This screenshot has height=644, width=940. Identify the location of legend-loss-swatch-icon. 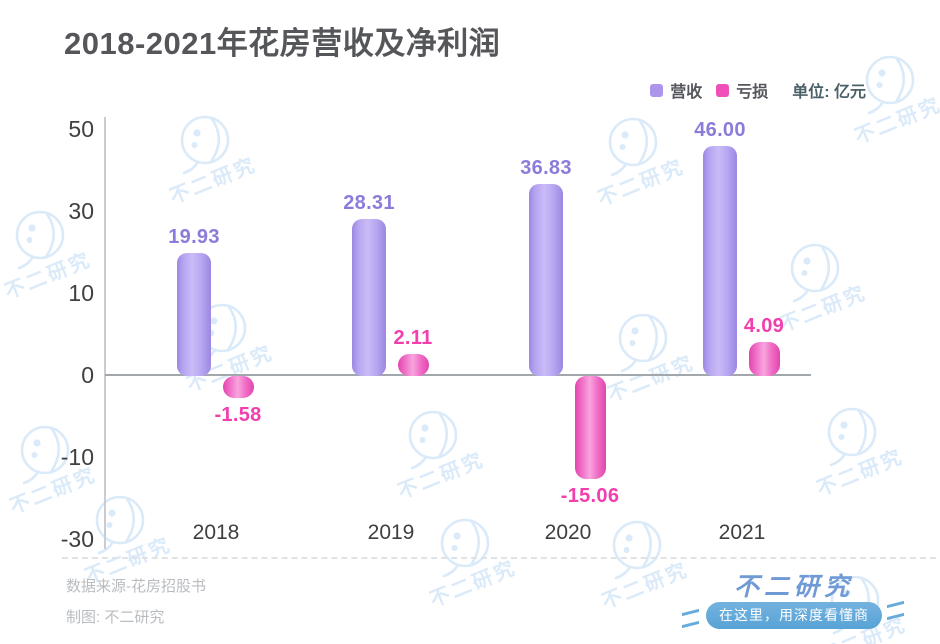
(723, 90).